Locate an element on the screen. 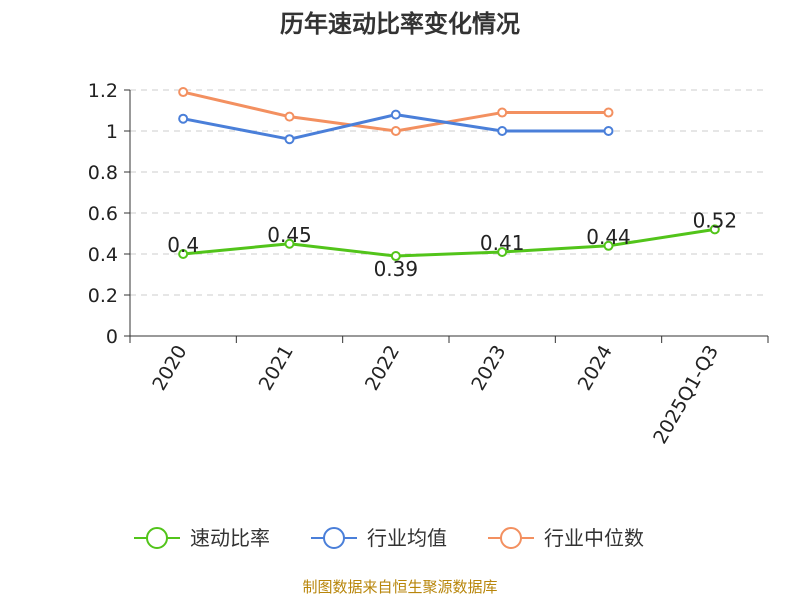  x-tick-label: 2023 is located at coordinates (488, 367).